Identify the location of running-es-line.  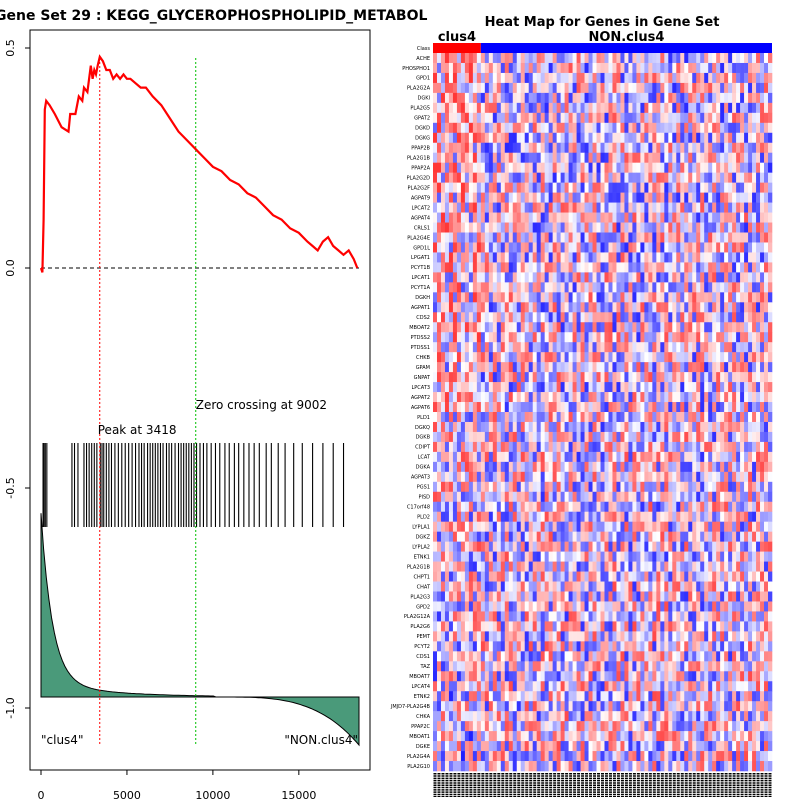
(199, 163).